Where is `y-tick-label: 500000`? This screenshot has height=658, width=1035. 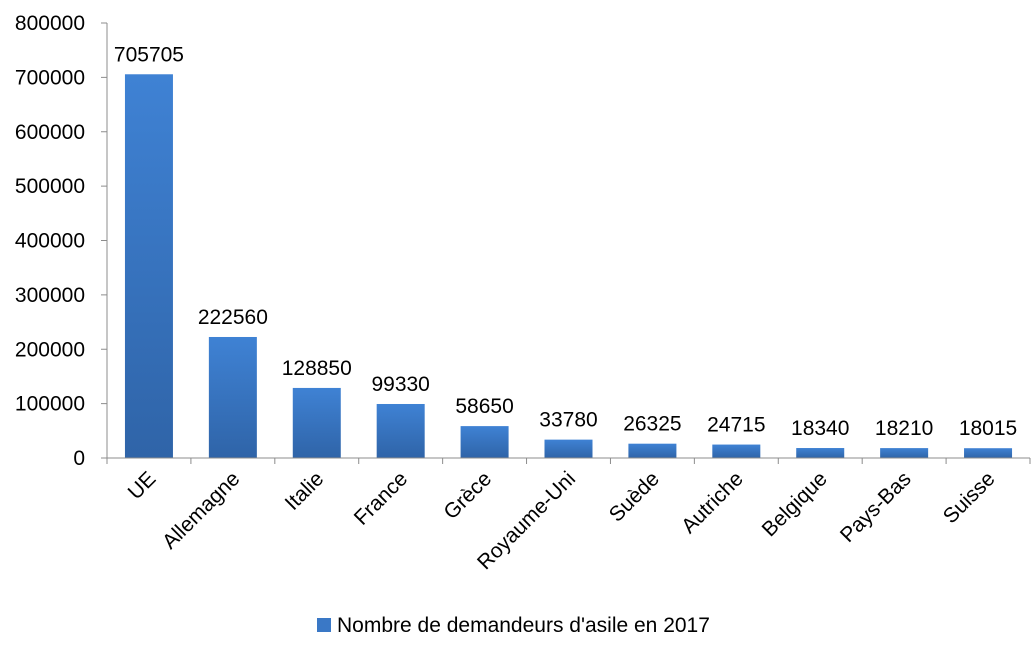 y-tick-label: 500000 is located at coordinates (50, 186).